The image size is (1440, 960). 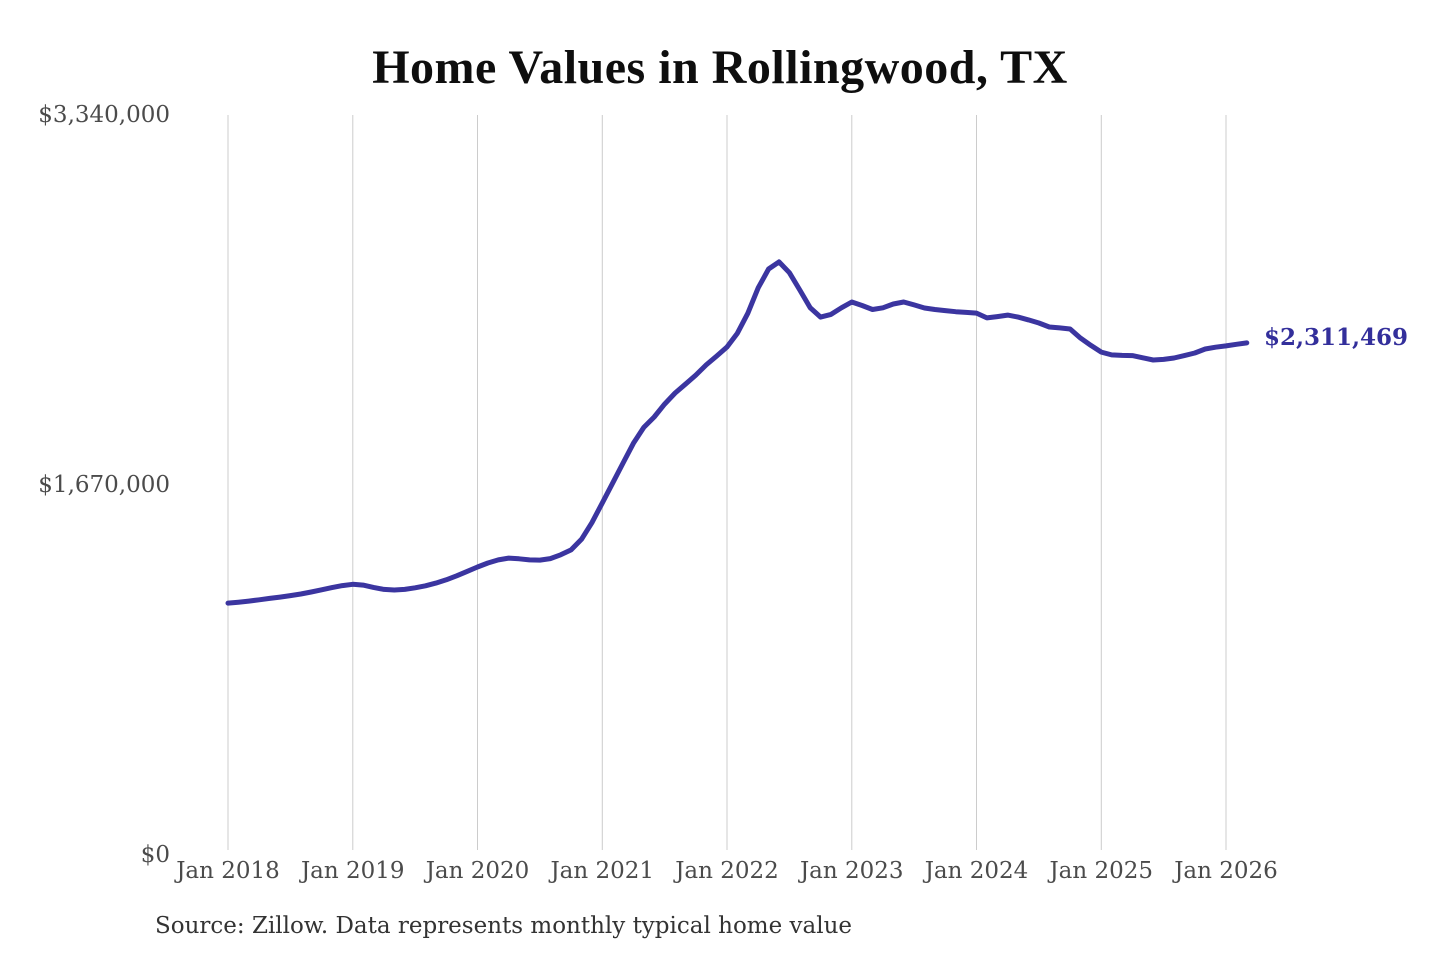 I want to click on y-axis-tick-label: $3,340,000, so click(x=104, y=115).